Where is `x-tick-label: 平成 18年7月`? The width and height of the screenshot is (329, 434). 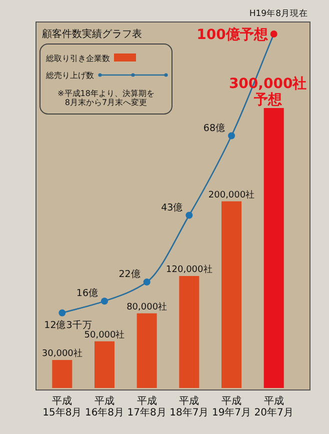
x-tick-label: 平成 18年7月 is located at coordinates (189, 406).